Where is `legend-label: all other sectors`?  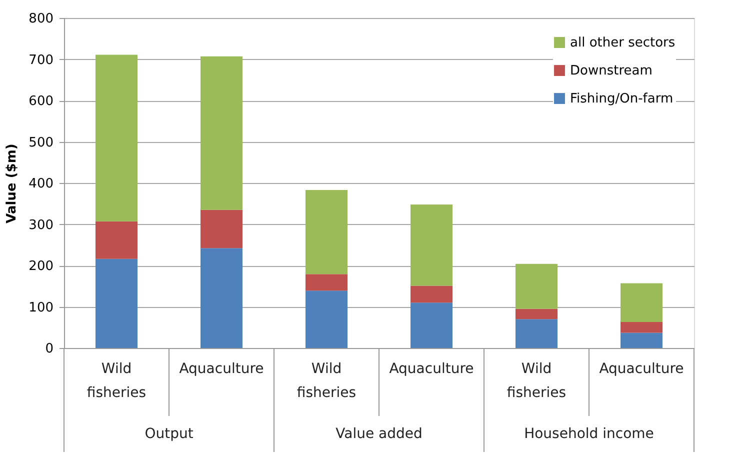
legend-label: all other sectors is located at coordinates (623, 43).